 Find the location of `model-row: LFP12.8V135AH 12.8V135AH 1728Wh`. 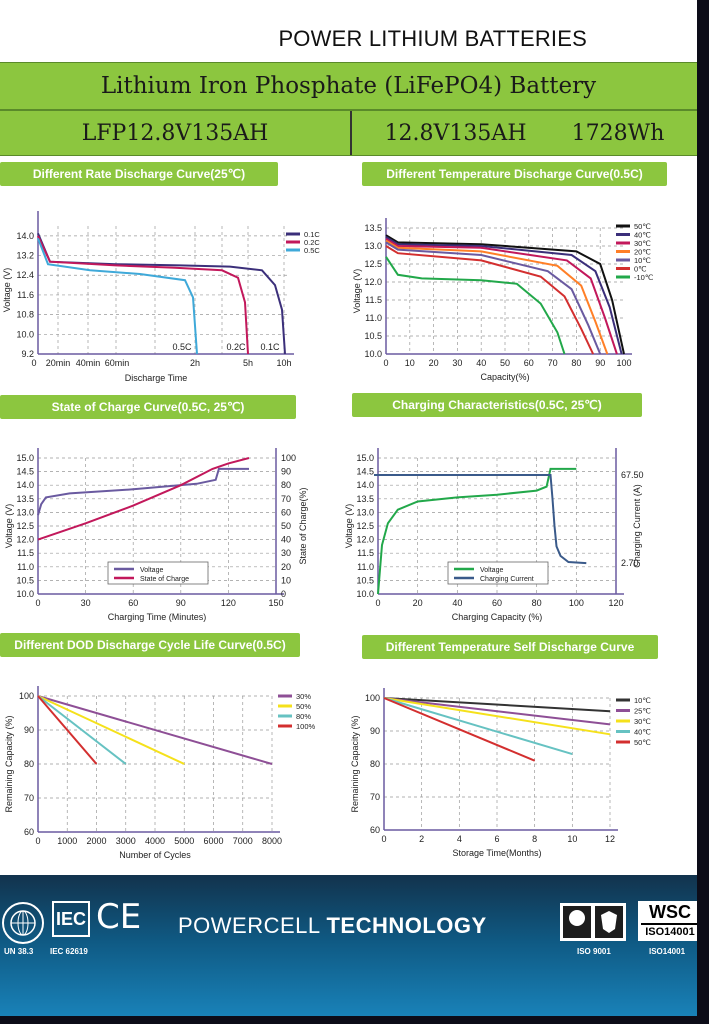

model-row: LFP12.8V135AH 12.8V135AH 1728Wh is located at coordinates (348, 133).